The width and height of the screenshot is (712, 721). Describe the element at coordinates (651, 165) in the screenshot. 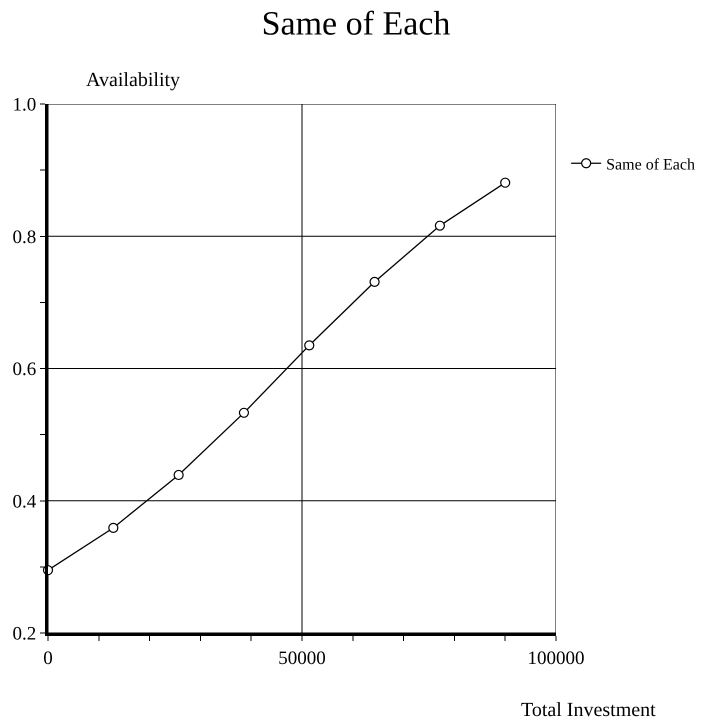

I see `legend-label: Same of Each` at that location.